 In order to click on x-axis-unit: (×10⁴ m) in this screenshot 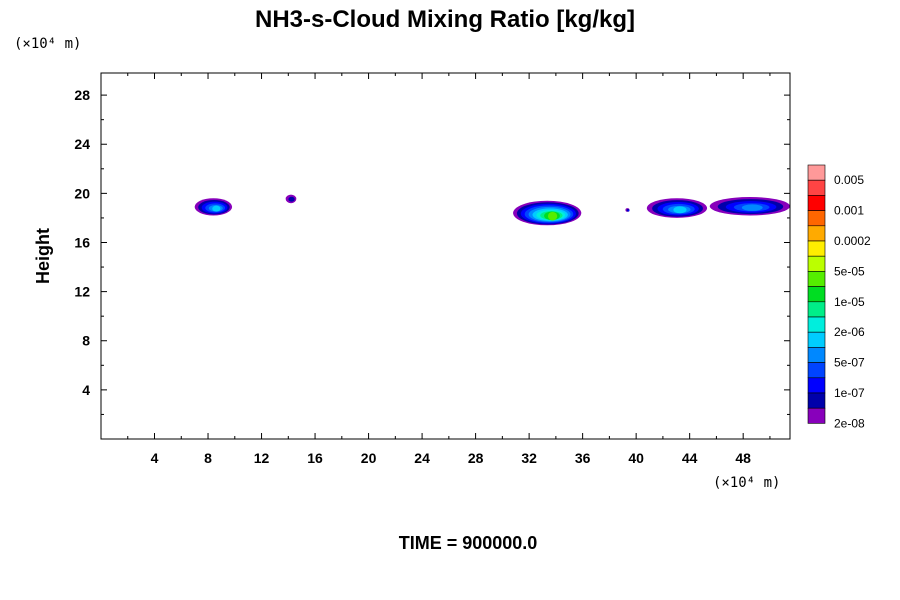, I will do `click(746, 483)`.